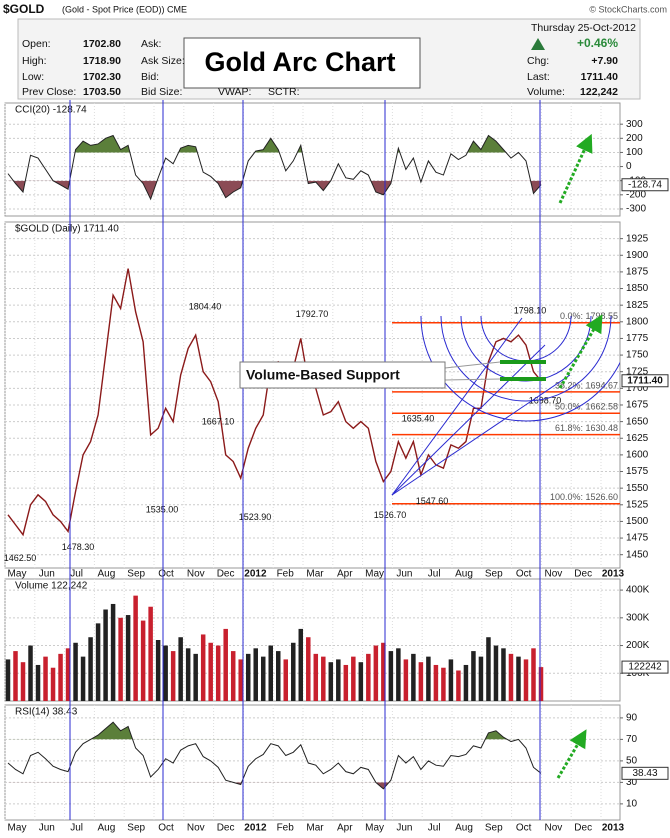 Image resolution: width=670 pixels, height=838 pixels. Describe the element at coordinates (255, 517) in the screenshot. I see `price-label: 1523.90` at that location.